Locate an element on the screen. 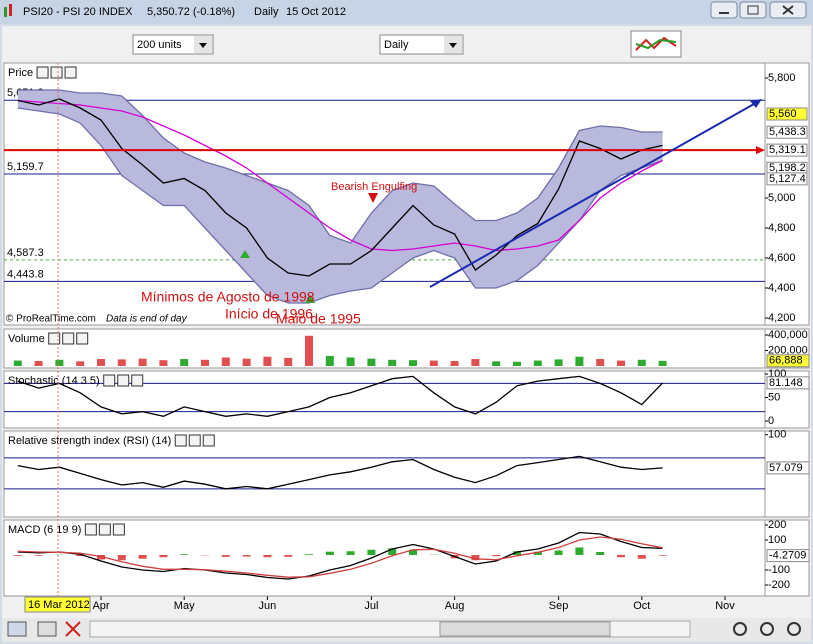 This screenshot has width=813, height=644. price-box-label: 5,319.1 is located at coordinates (787, 150).